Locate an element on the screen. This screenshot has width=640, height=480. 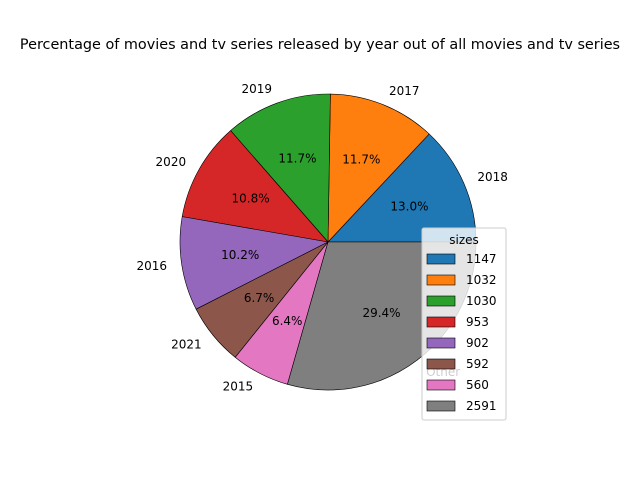
category-label-2020: 2020 is located at coordinates (171, 162).